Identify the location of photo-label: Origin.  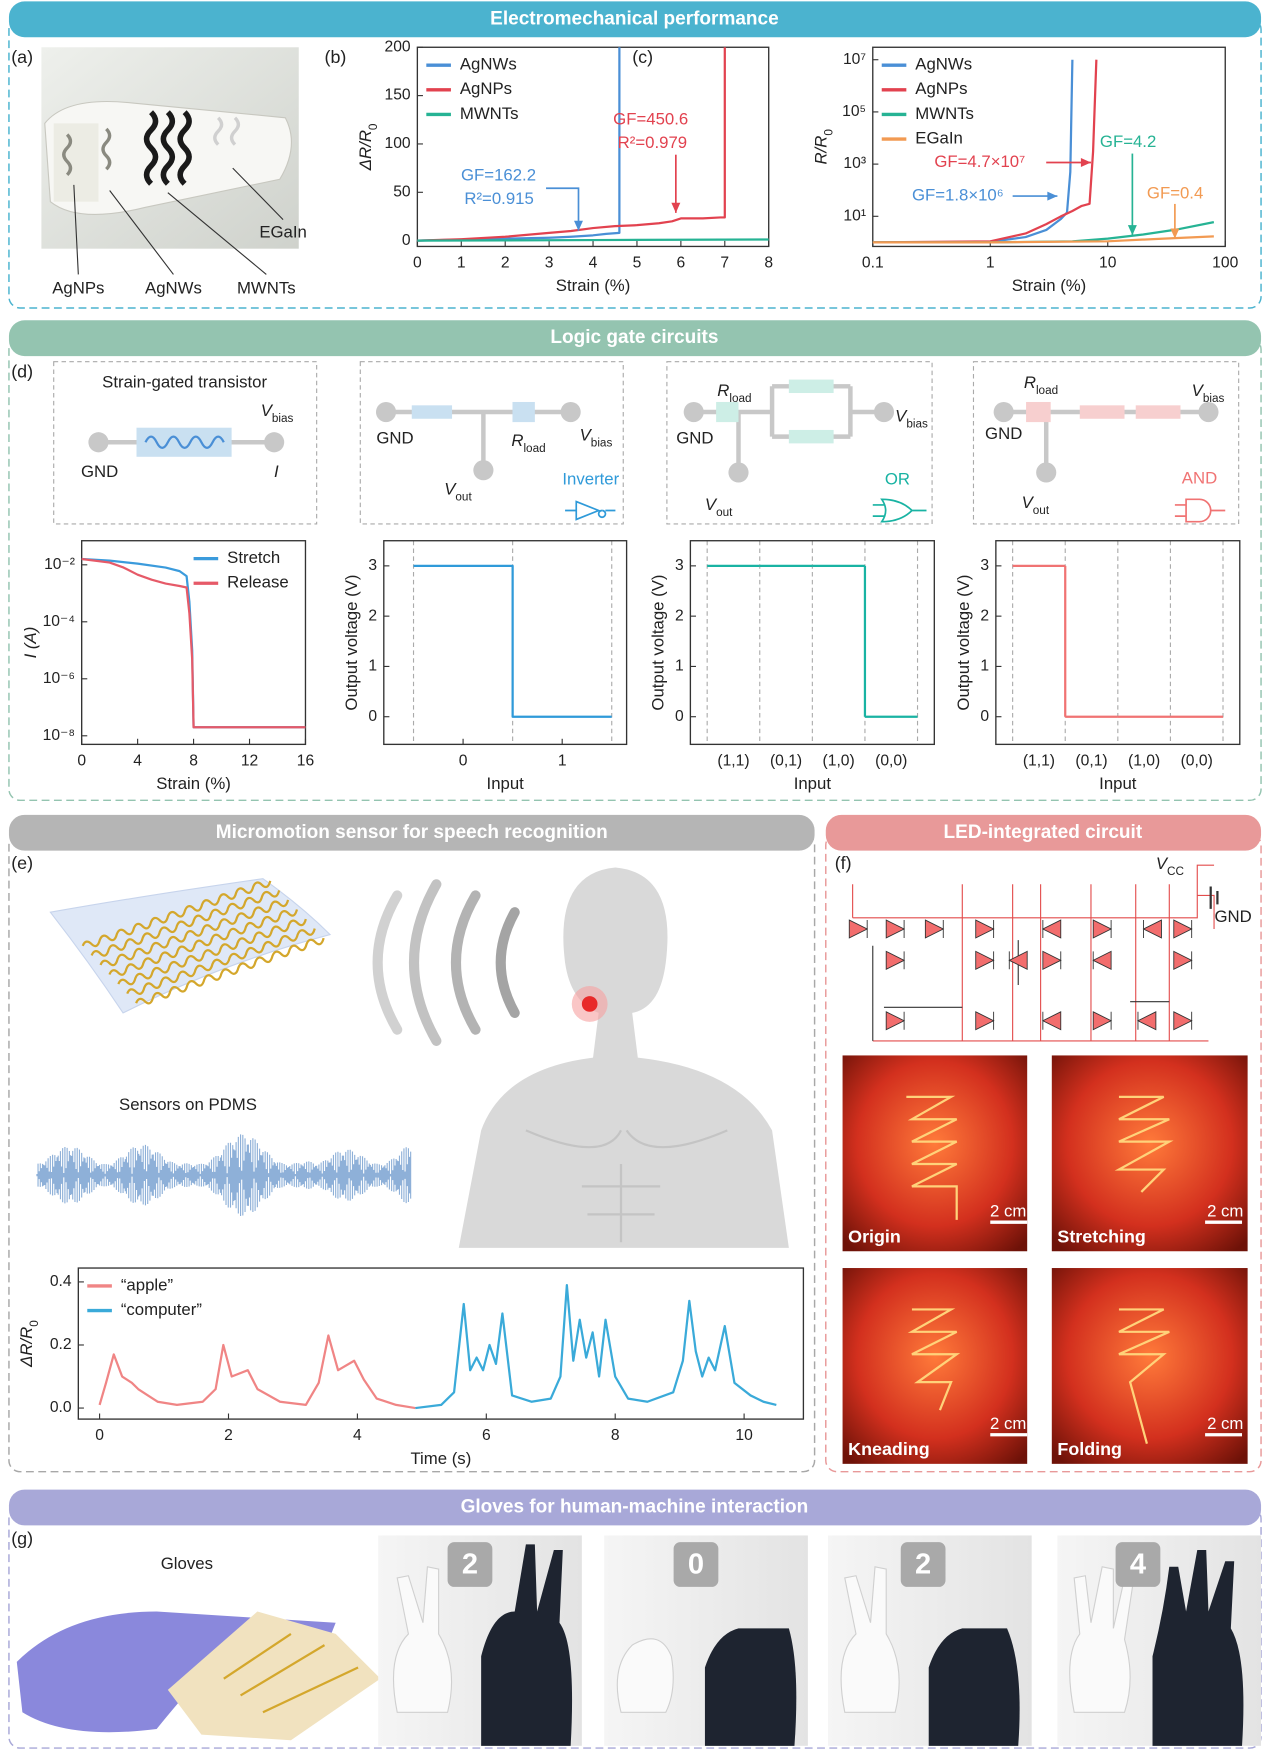
(874, 1237).